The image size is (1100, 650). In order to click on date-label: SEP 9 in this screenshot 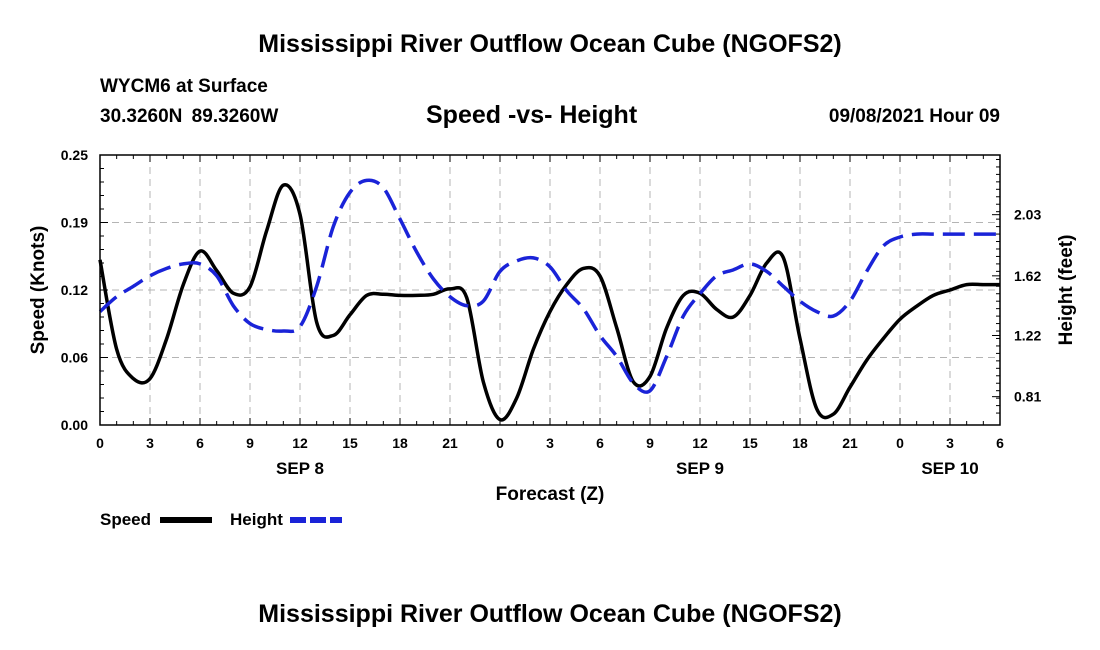, I will do `click(700, 468)`.